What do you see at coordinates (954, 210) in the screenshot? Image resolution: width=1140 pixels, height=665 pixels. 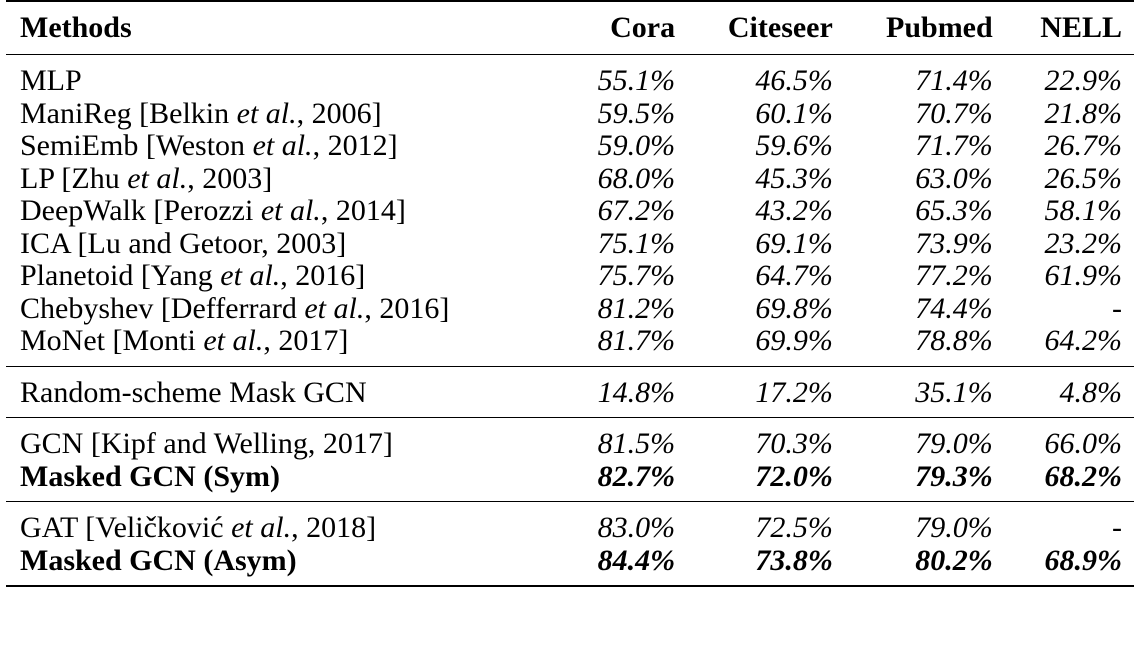 I see `value-pubmed: 65.3%` at bounding box center [954, 210].